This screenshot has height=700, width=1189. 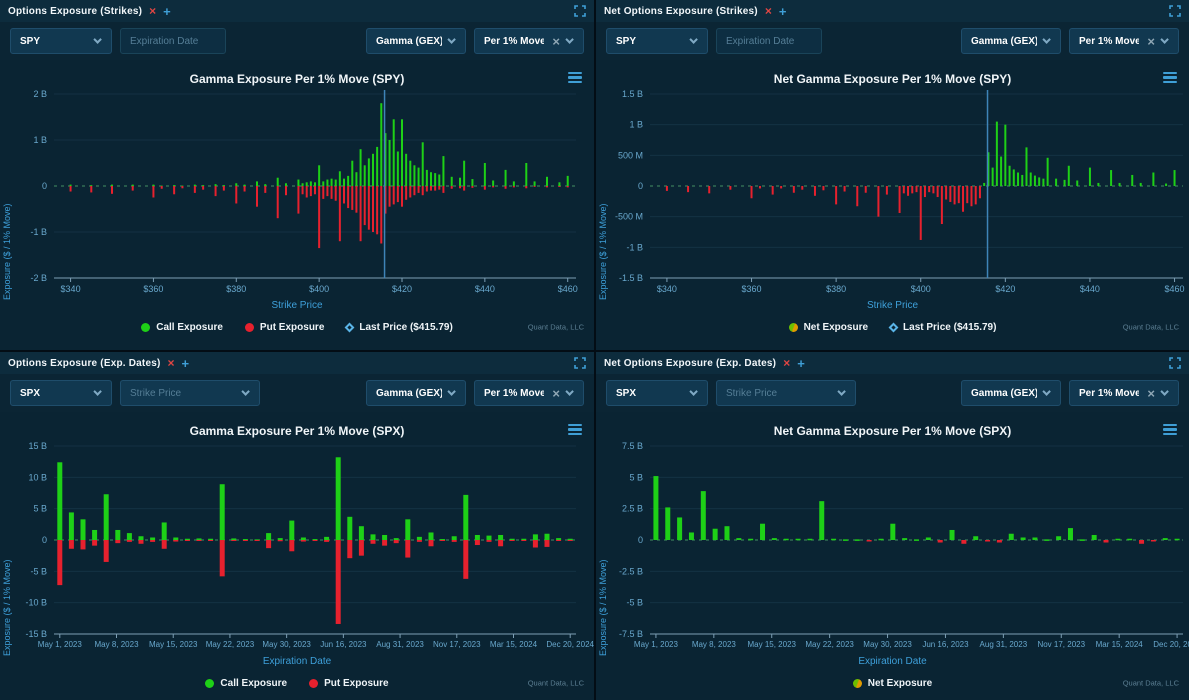 What do you see at coordinates (630, 155) in the screenshot?
I see `svg-text: 500 M` at bounding box center [630, 155].